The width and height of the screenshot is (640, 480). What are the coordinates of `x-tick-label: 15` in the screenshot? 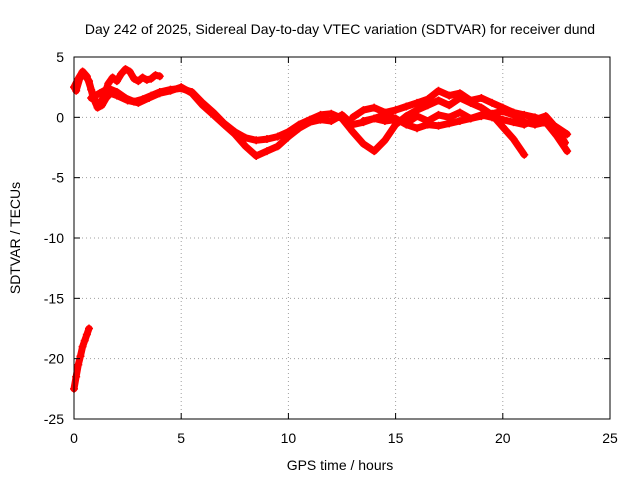 It's located at (396, 438).